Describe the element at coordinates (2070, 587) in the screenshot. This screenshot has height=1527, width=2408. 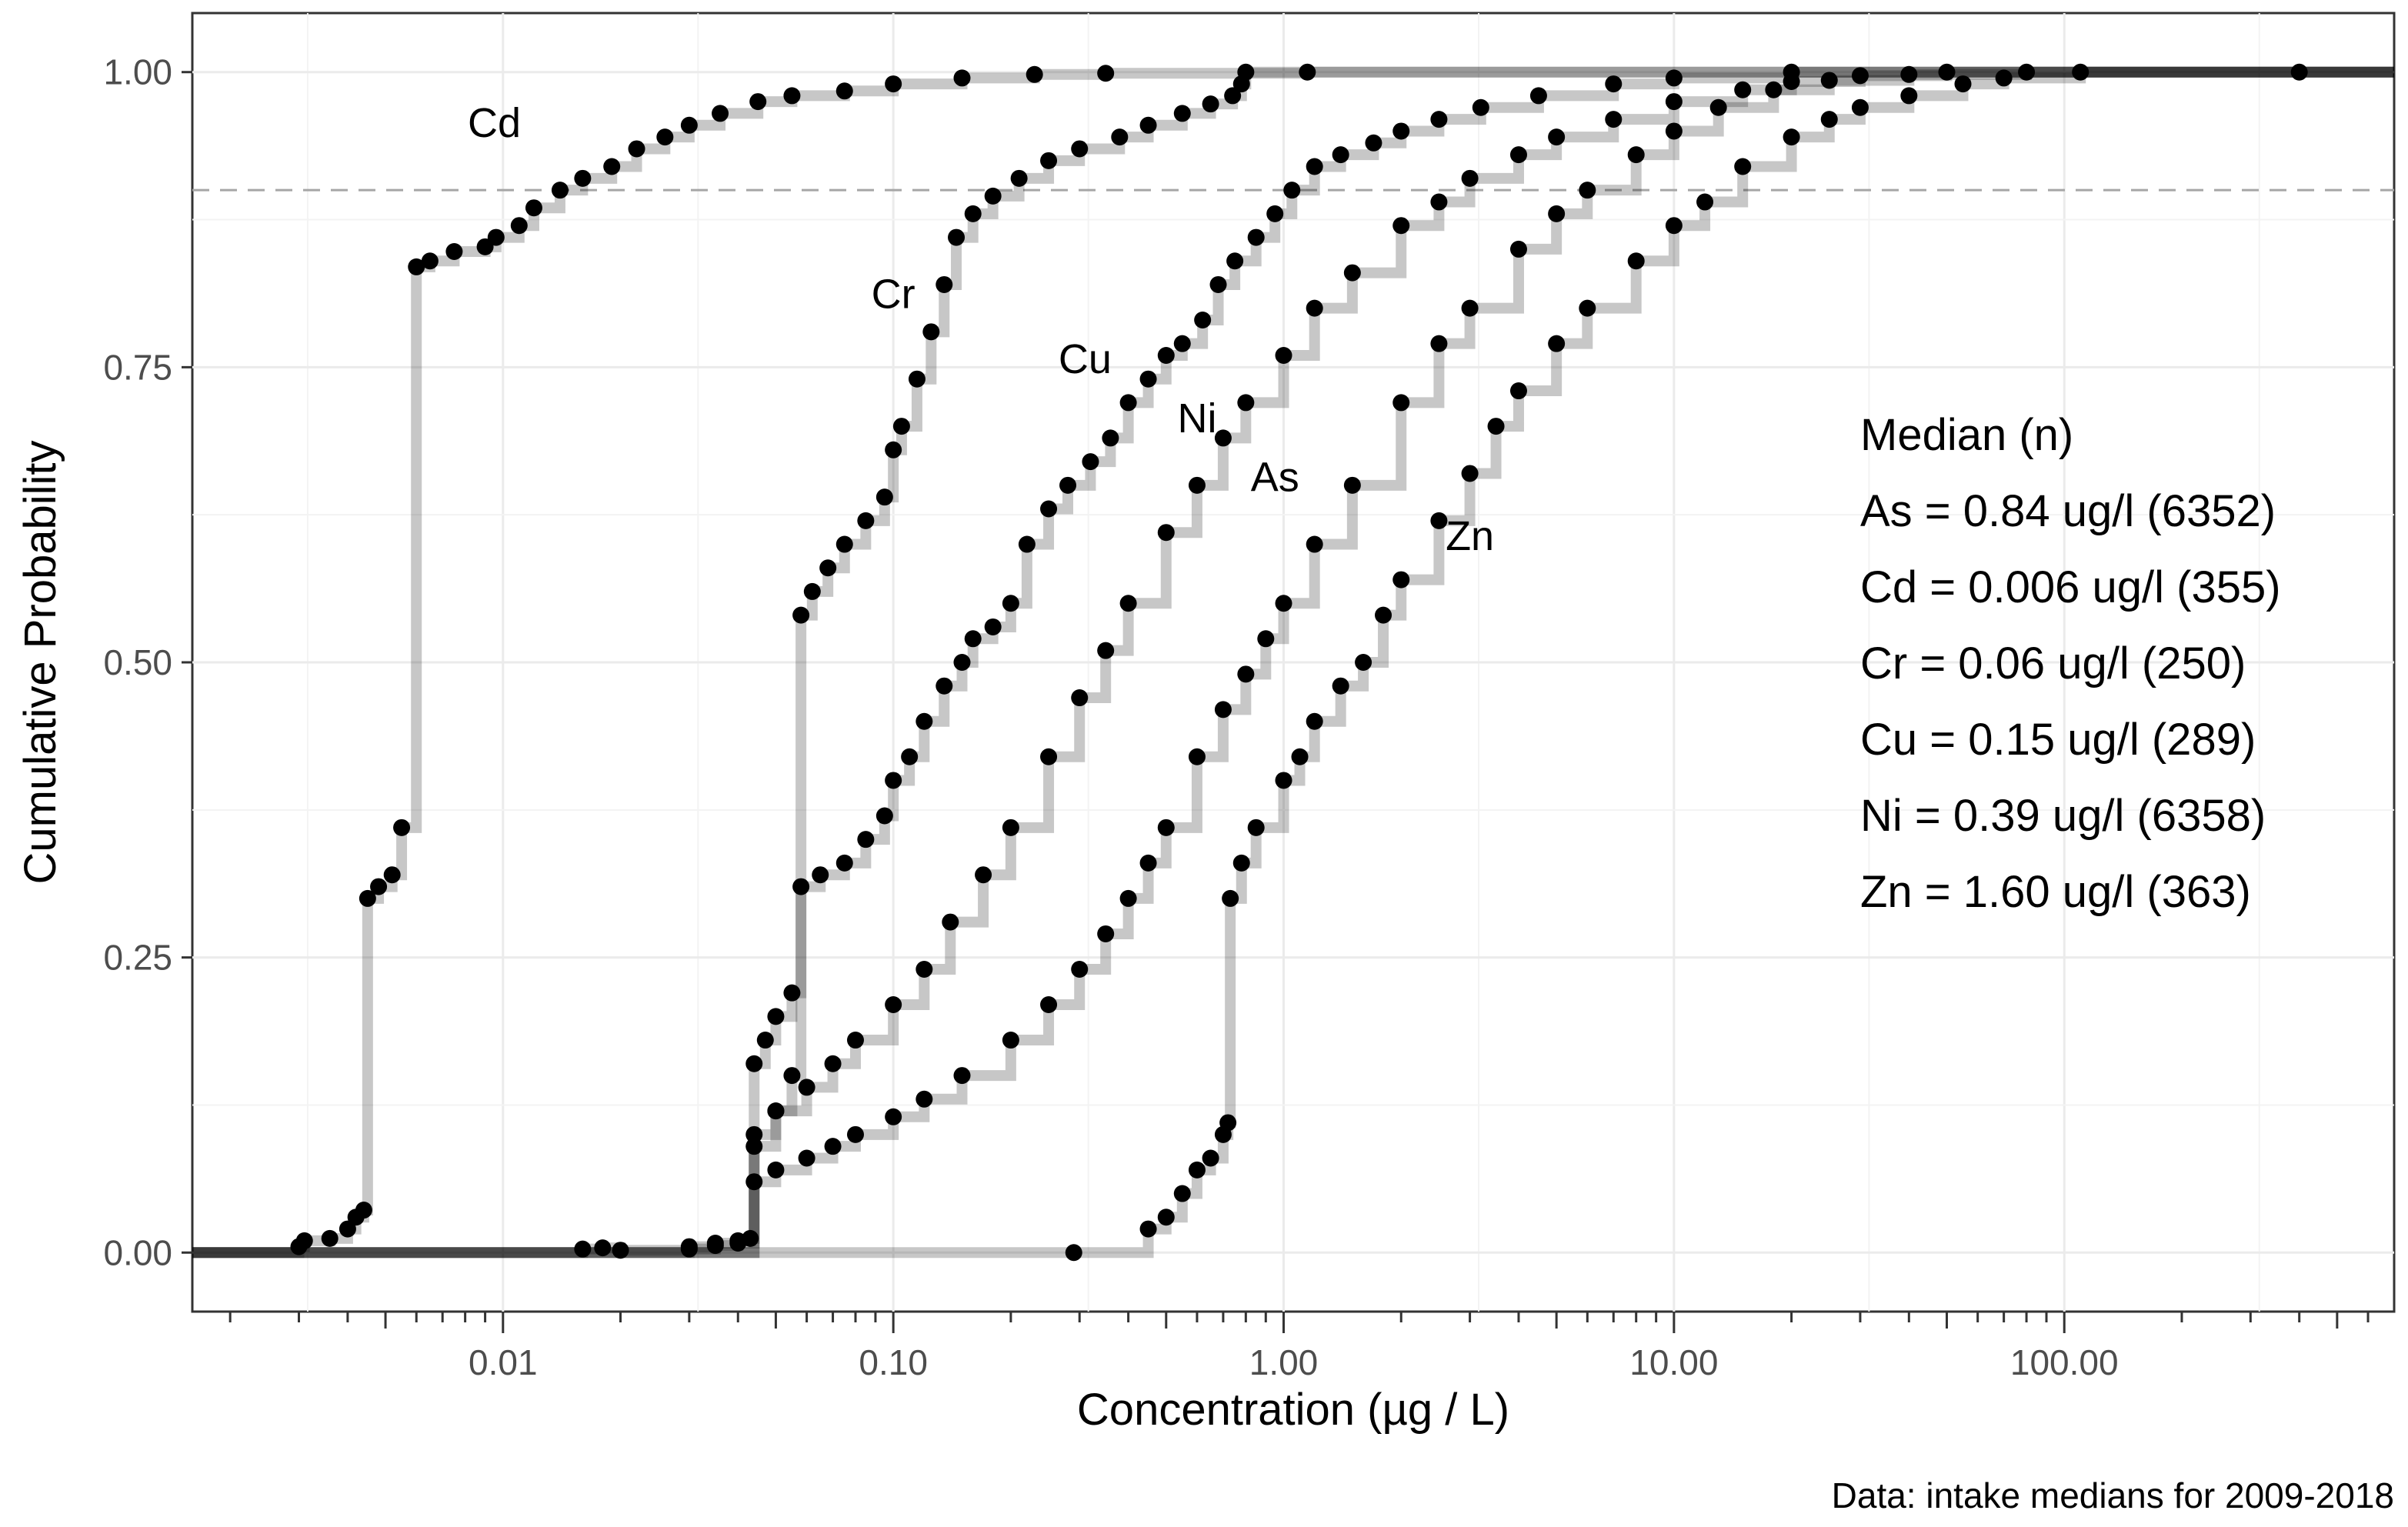
I see `legend-line-cd: Cd = 0.006 ug/l (355)` at that location.